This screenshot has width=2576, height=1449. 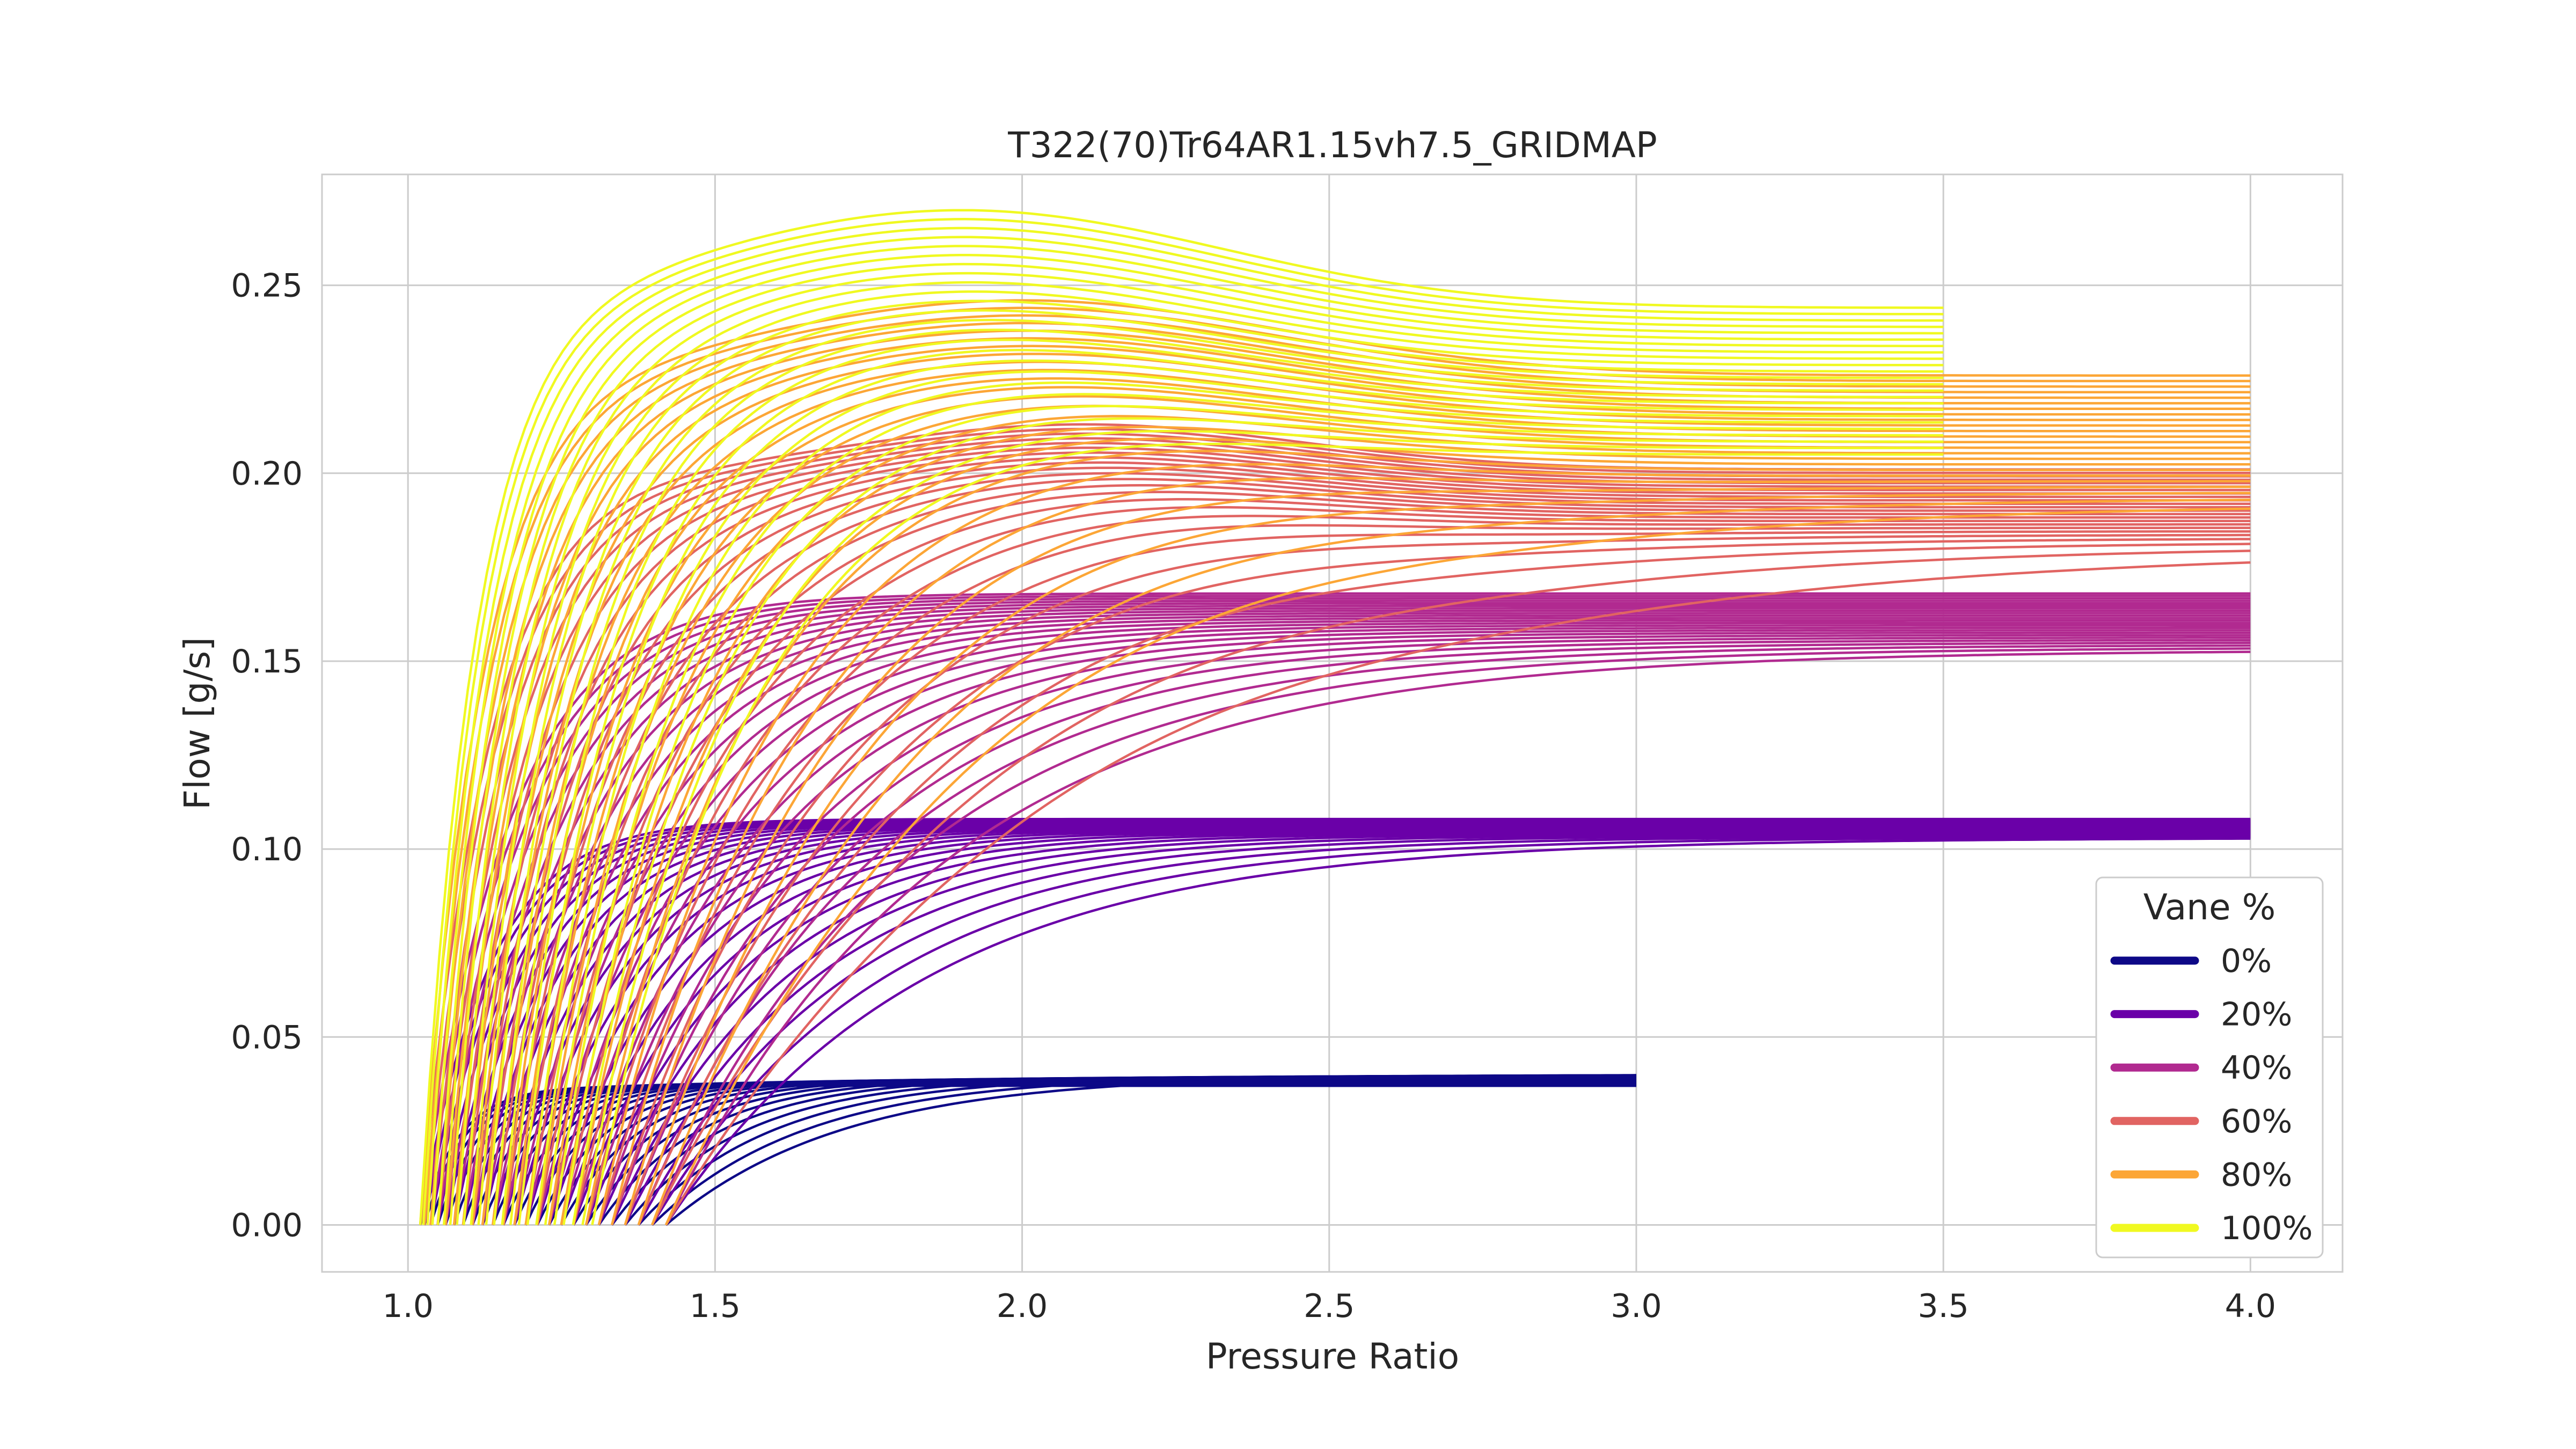 I want to click on legend-label: 40%, so click(x=2256, y=1068).